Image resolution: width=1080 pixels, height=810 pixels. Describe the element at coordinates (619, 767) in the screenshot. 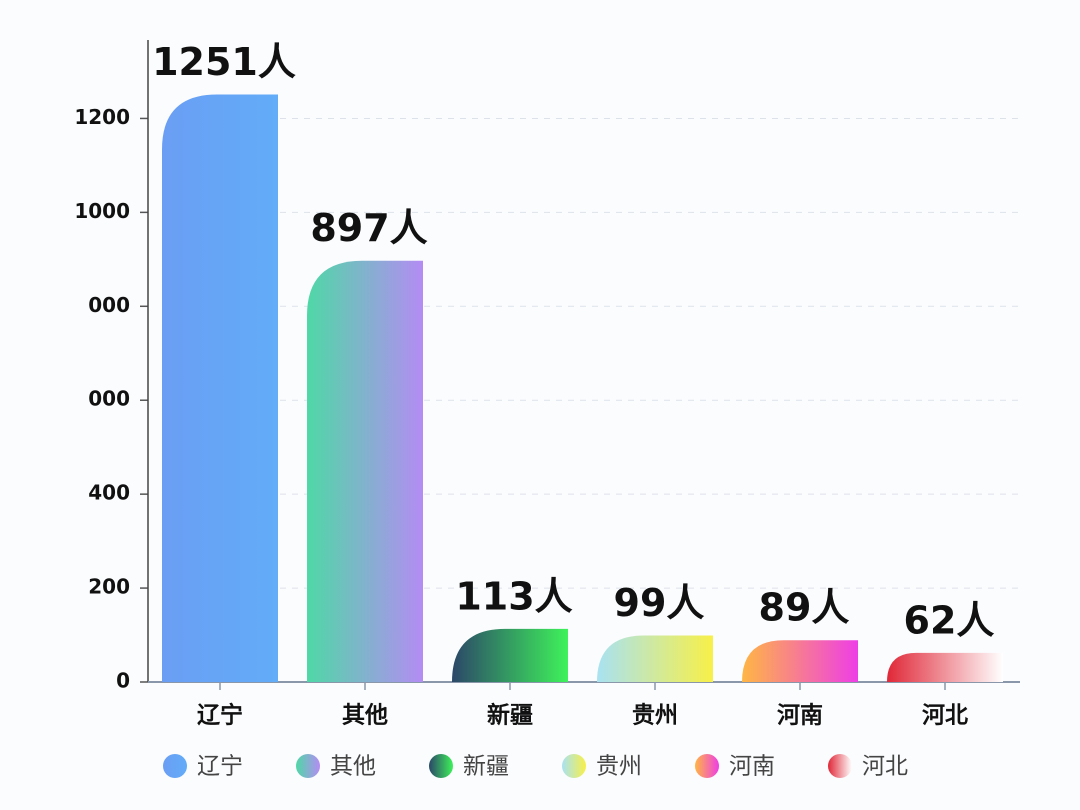

I see `legend-label: 贵州` at that location.